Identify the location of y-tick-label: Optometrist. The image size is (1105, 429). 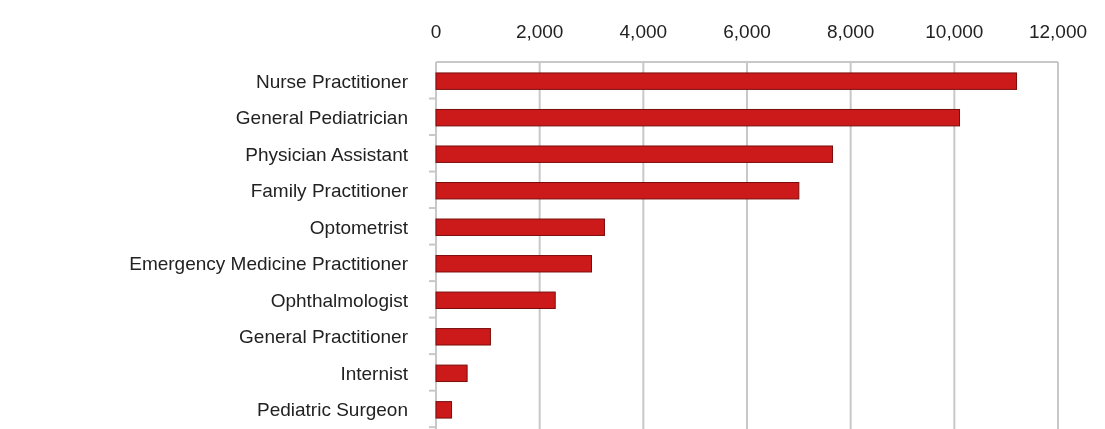
(359, 227).